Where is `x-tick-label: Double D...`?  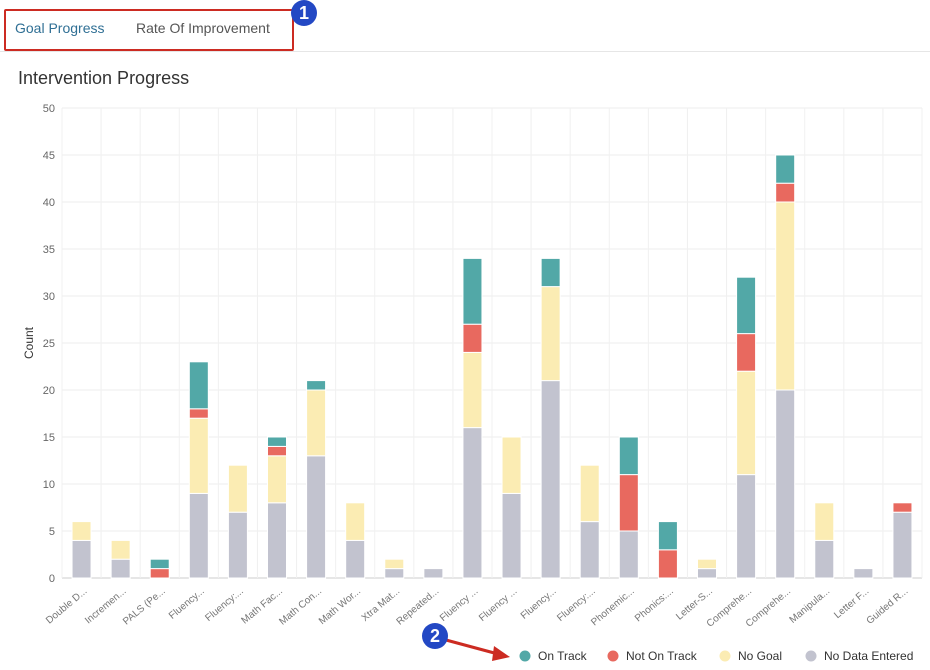
x-tick-label: Double D... is located at coordinates (66, 606).